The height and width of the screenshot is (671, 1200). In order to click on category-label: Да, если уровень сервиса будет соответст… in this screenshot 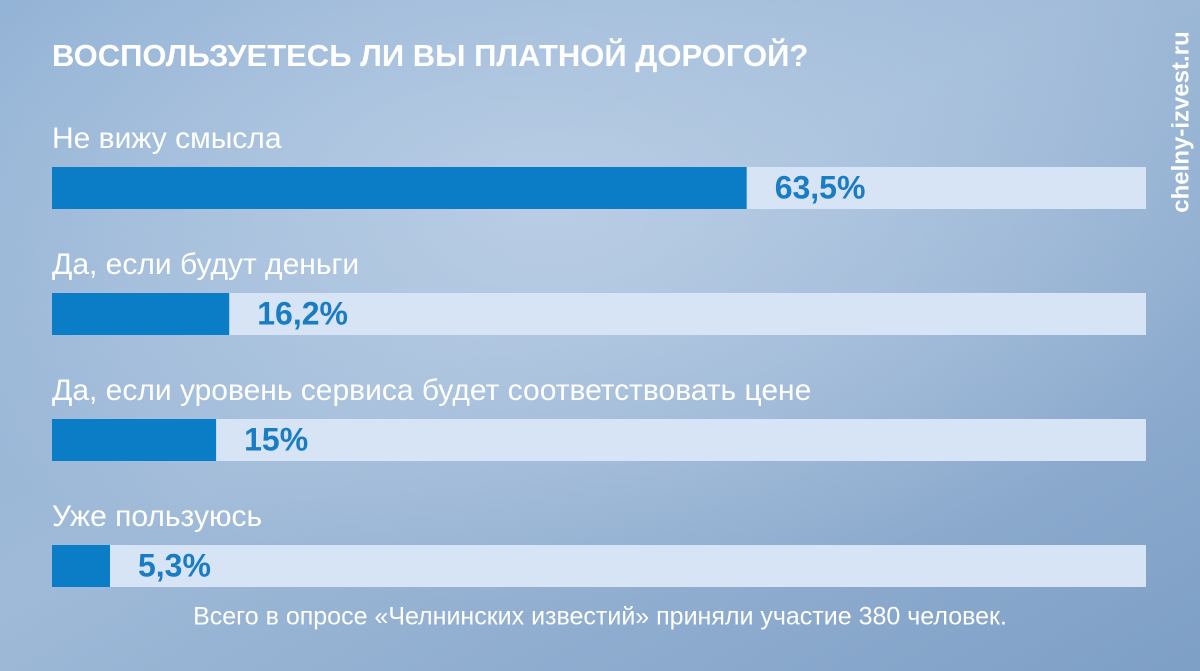, I will do `click(431, 390)`.